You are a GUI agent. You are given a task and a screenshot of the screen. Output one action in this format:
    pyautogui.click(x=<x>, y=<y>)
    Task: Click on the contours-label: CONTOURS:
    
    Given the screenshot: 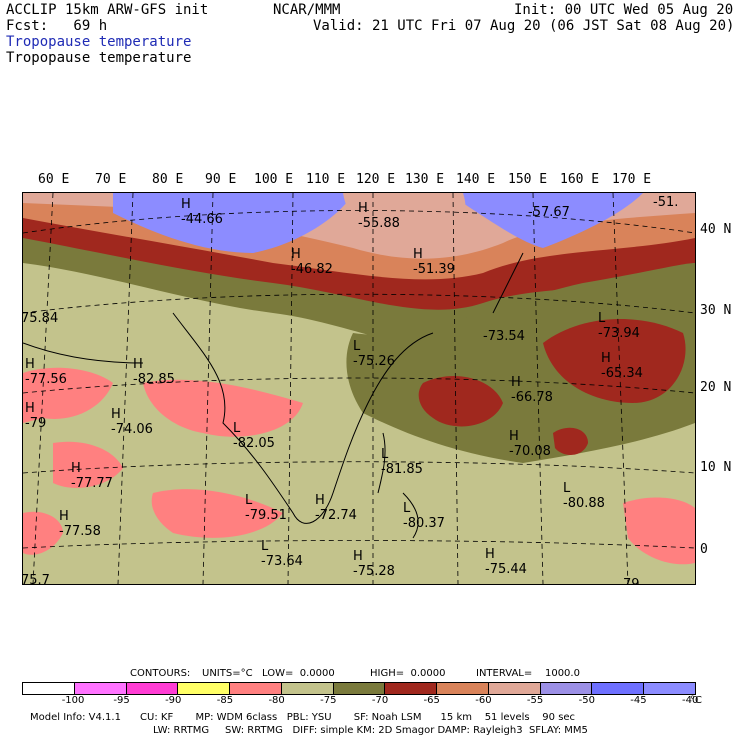 What is the action you would take?
    pyautogui.click(x=160, y=673)
    